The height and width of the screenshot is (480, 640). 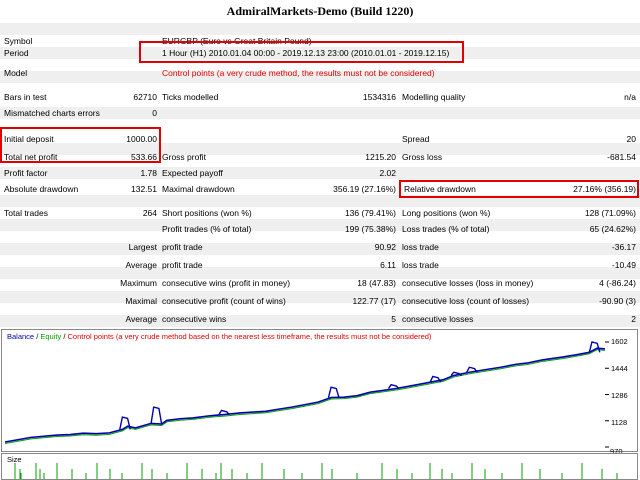 I want to click on pfactor-label: Profit factor, so click(x=26, y=173).